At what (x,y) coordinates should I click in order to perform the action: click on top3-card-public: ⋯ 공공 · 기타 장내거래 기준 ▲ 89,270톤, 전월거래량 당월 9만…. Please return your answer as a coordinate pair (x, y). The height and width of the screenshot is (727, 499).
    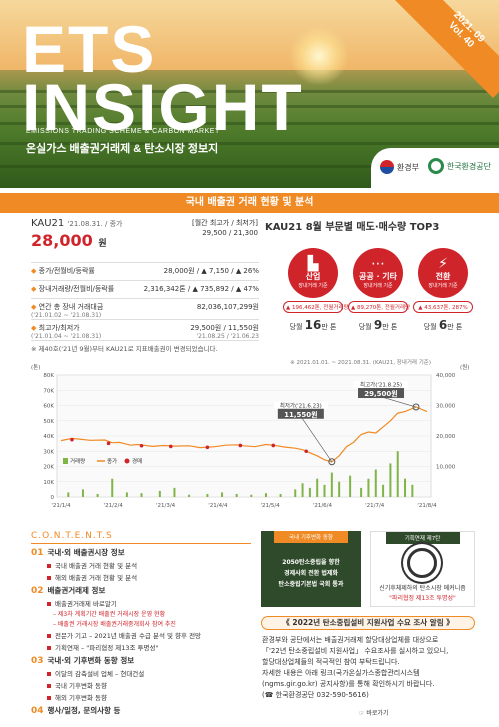
    Looking at the image, I should click on (379, 290).